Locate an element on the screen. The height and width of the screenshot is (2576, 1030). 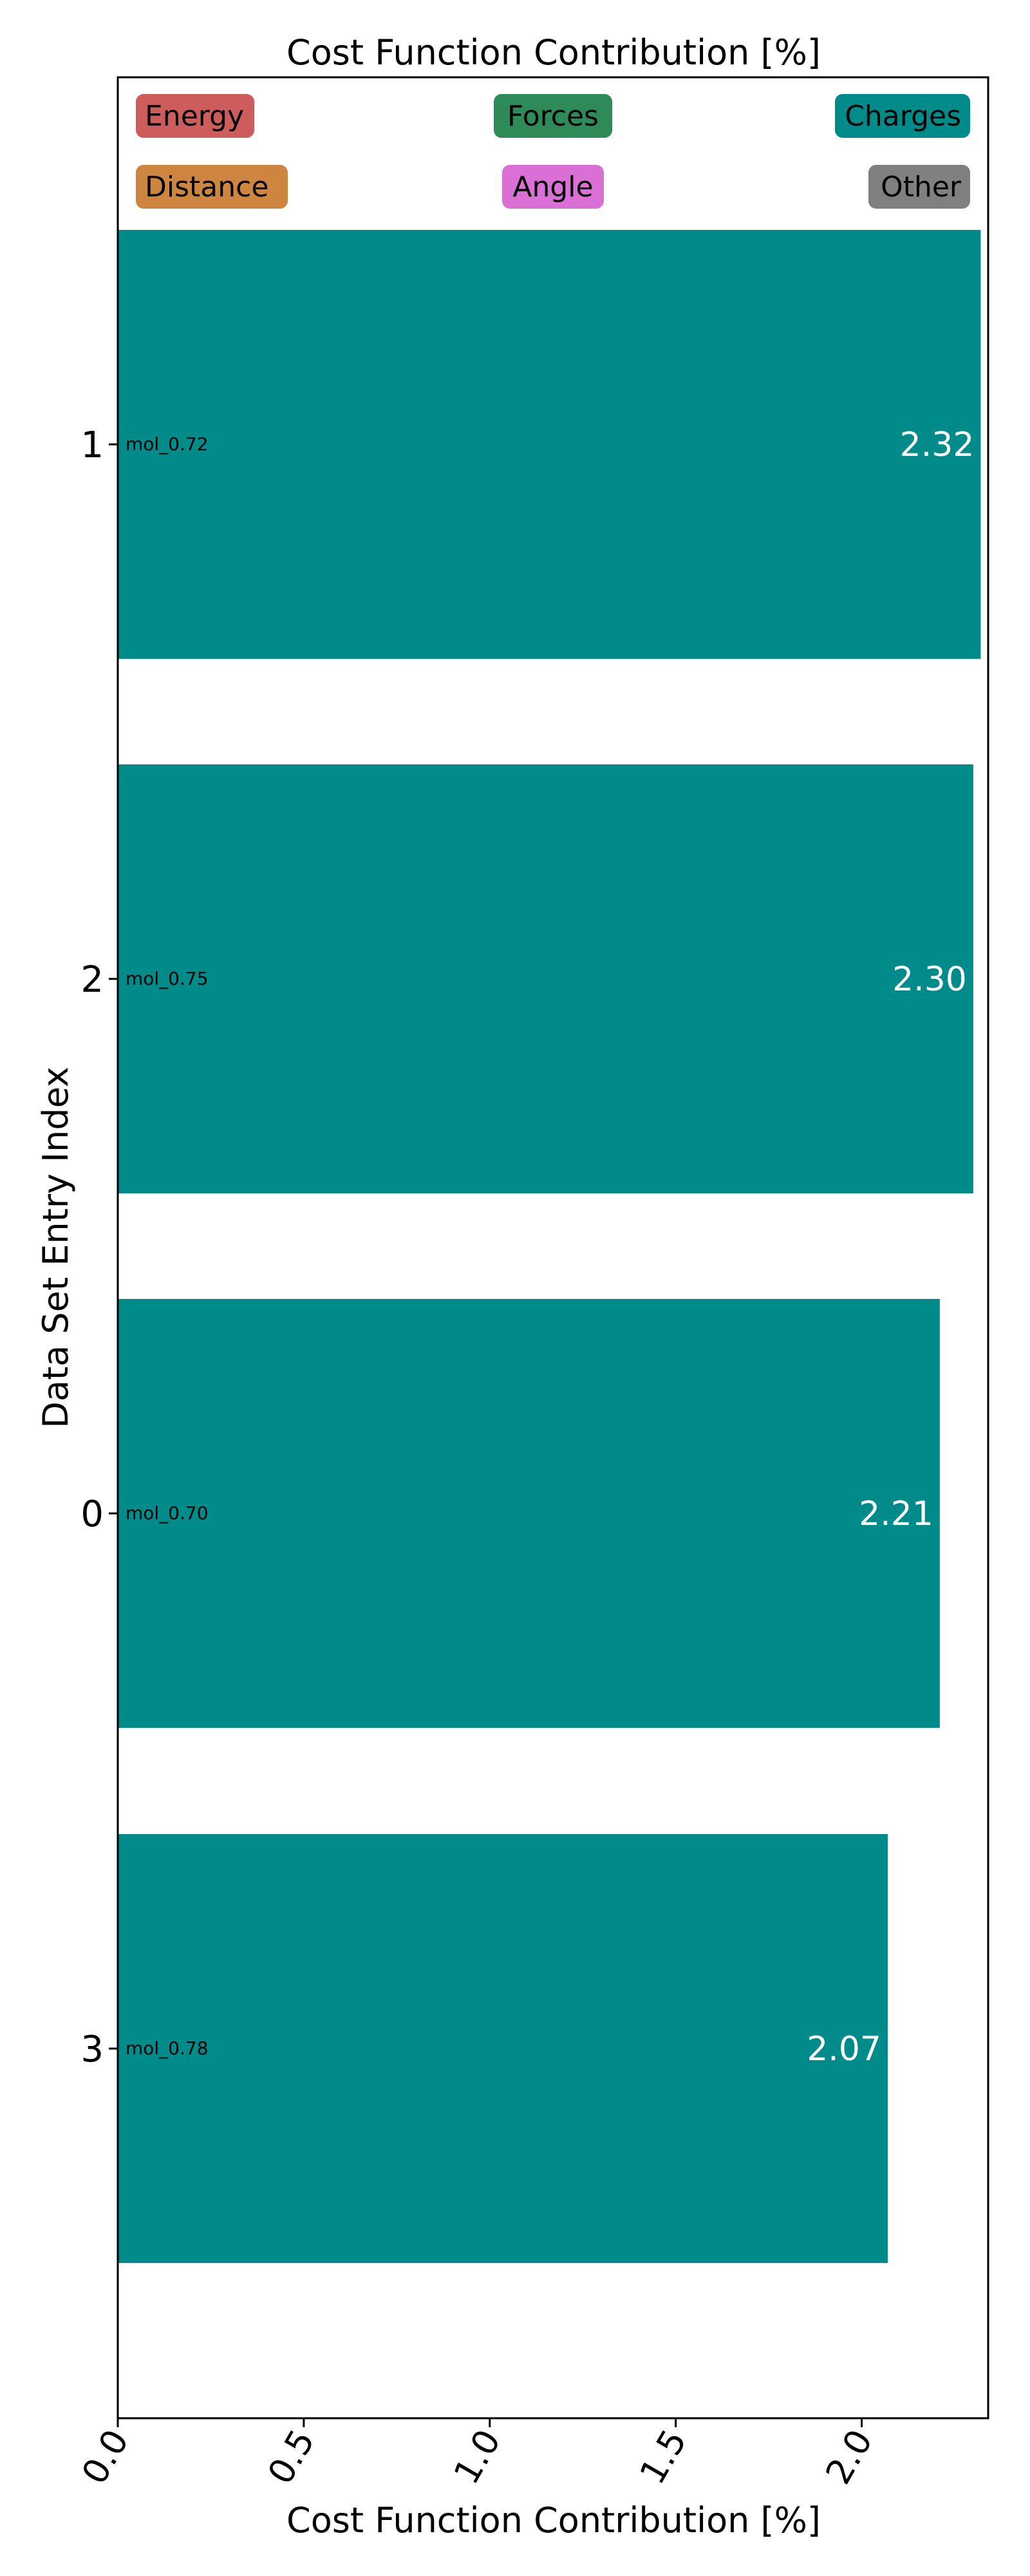
legend-entry: Energy is located at coordinates (194, 116).